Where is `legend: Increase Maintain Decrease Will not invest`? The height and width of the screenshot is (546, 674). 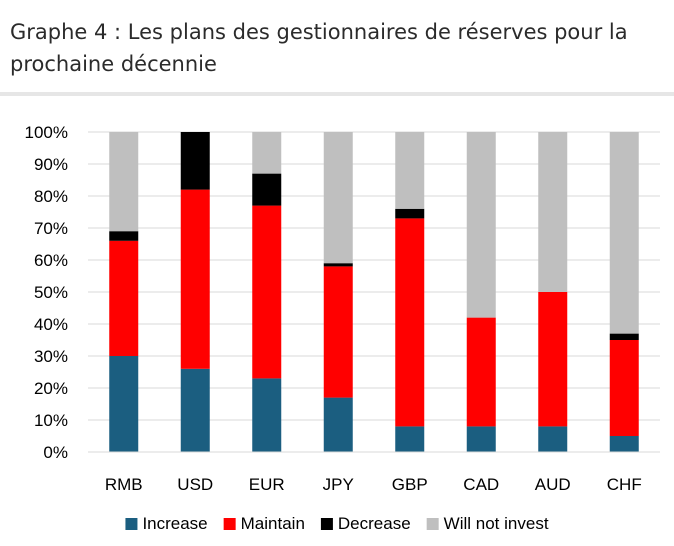
legend: Increase Maintain Decrease Will not invest is located at coordinates (337, 523).